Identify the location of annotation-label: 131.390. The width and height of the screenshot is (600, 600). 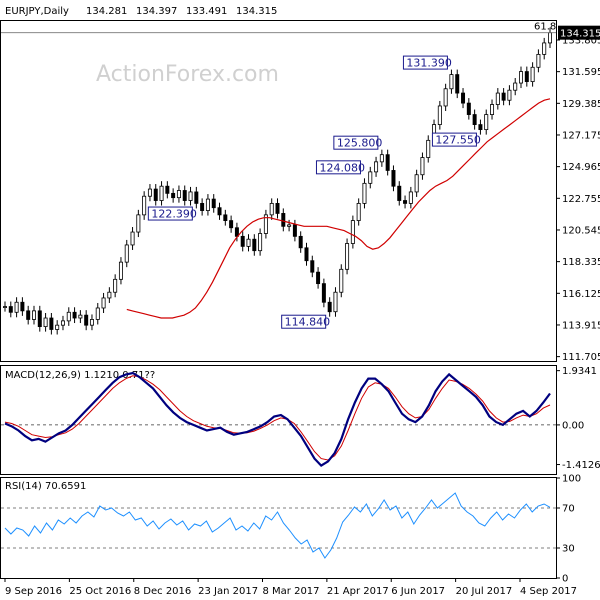
(429, 63).